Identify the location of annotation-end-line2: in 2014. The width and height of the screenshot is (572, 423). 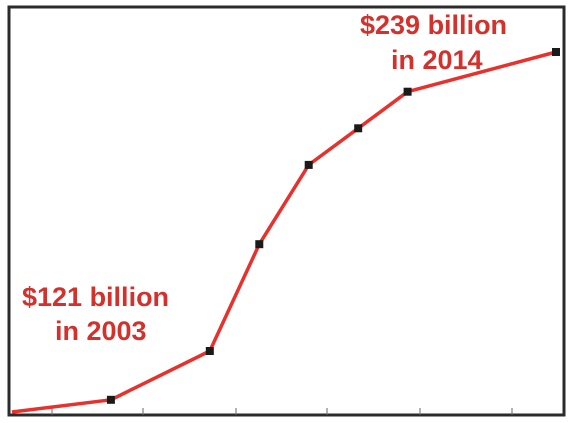
(437, 60).